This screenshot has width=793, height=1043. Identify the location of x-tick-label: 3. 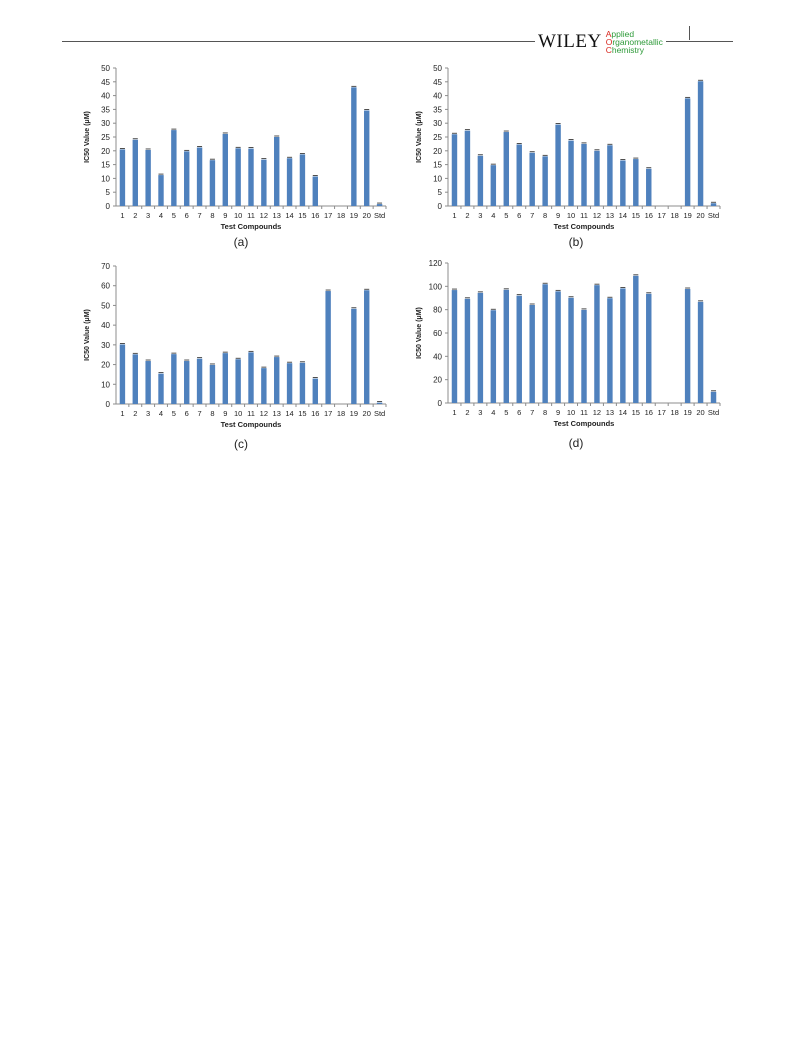
(480, 215).